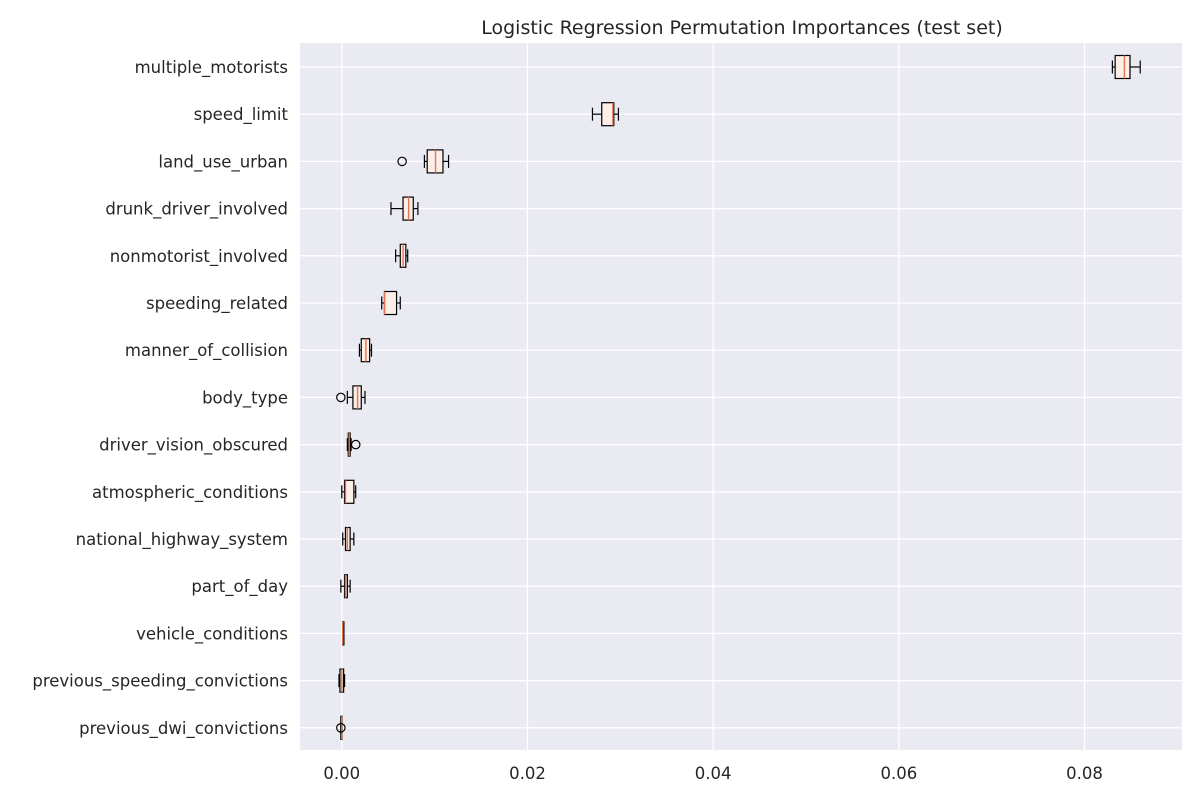 The height and width of the screenshot is (804, 1200). Describe the element at coordinates (183, 729) in the screenshot. I see `y-tick-label: previous_dwi_convictions` at that location.